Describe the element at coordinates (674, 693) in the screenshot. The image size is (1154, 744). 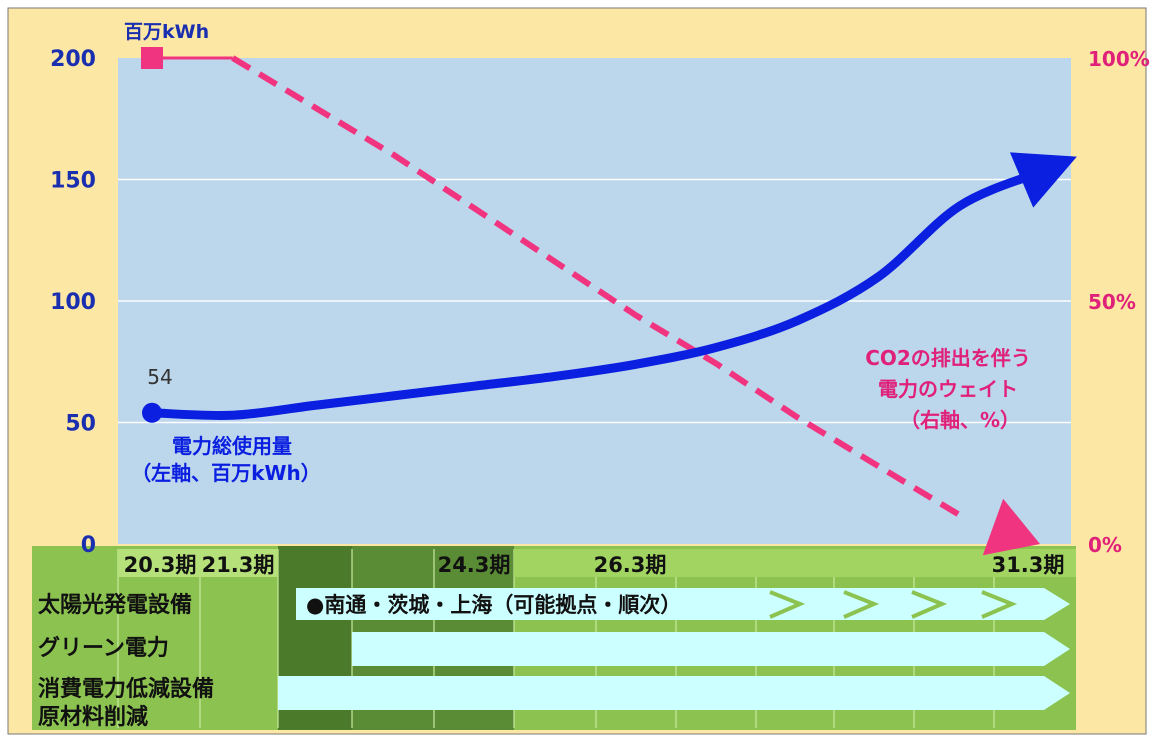
I see `energy-saving-arrow` at that location.